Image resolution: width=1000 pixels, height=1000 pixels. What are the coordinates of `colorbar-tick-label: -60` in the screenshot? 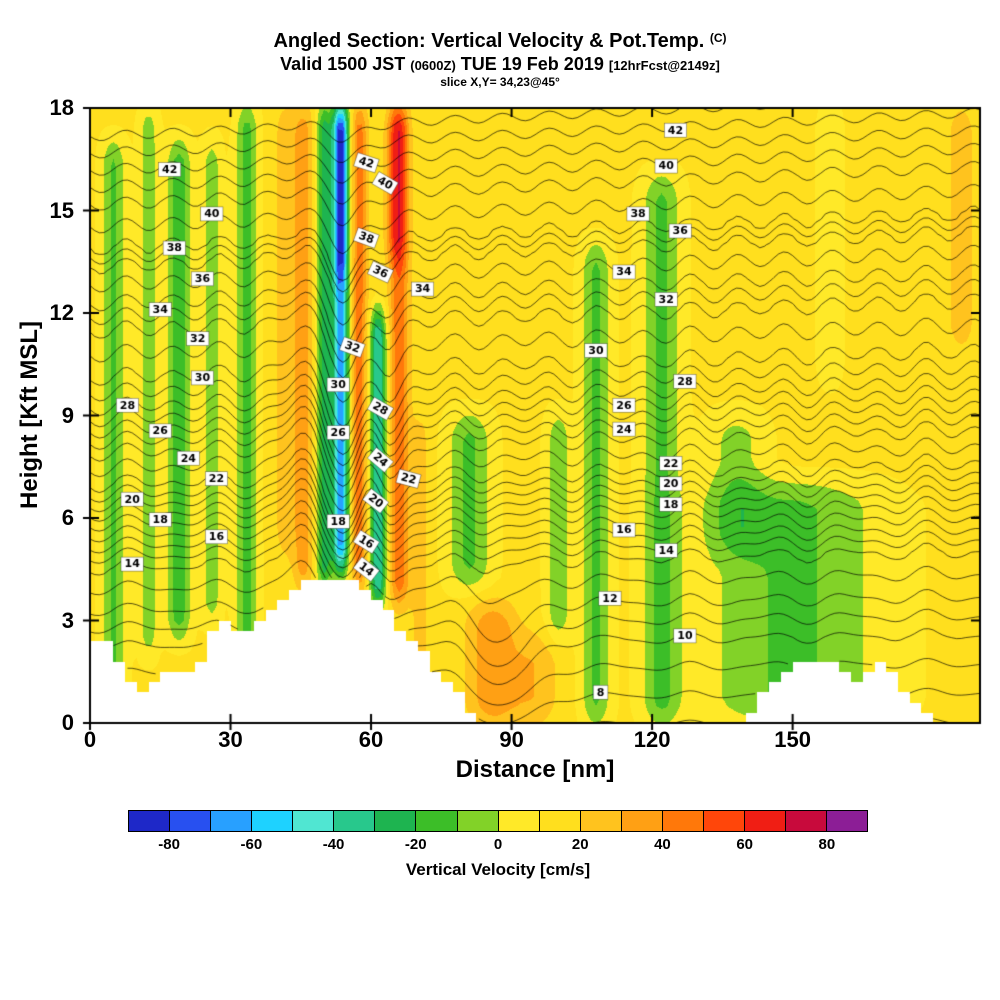 It's located at (251, 844).